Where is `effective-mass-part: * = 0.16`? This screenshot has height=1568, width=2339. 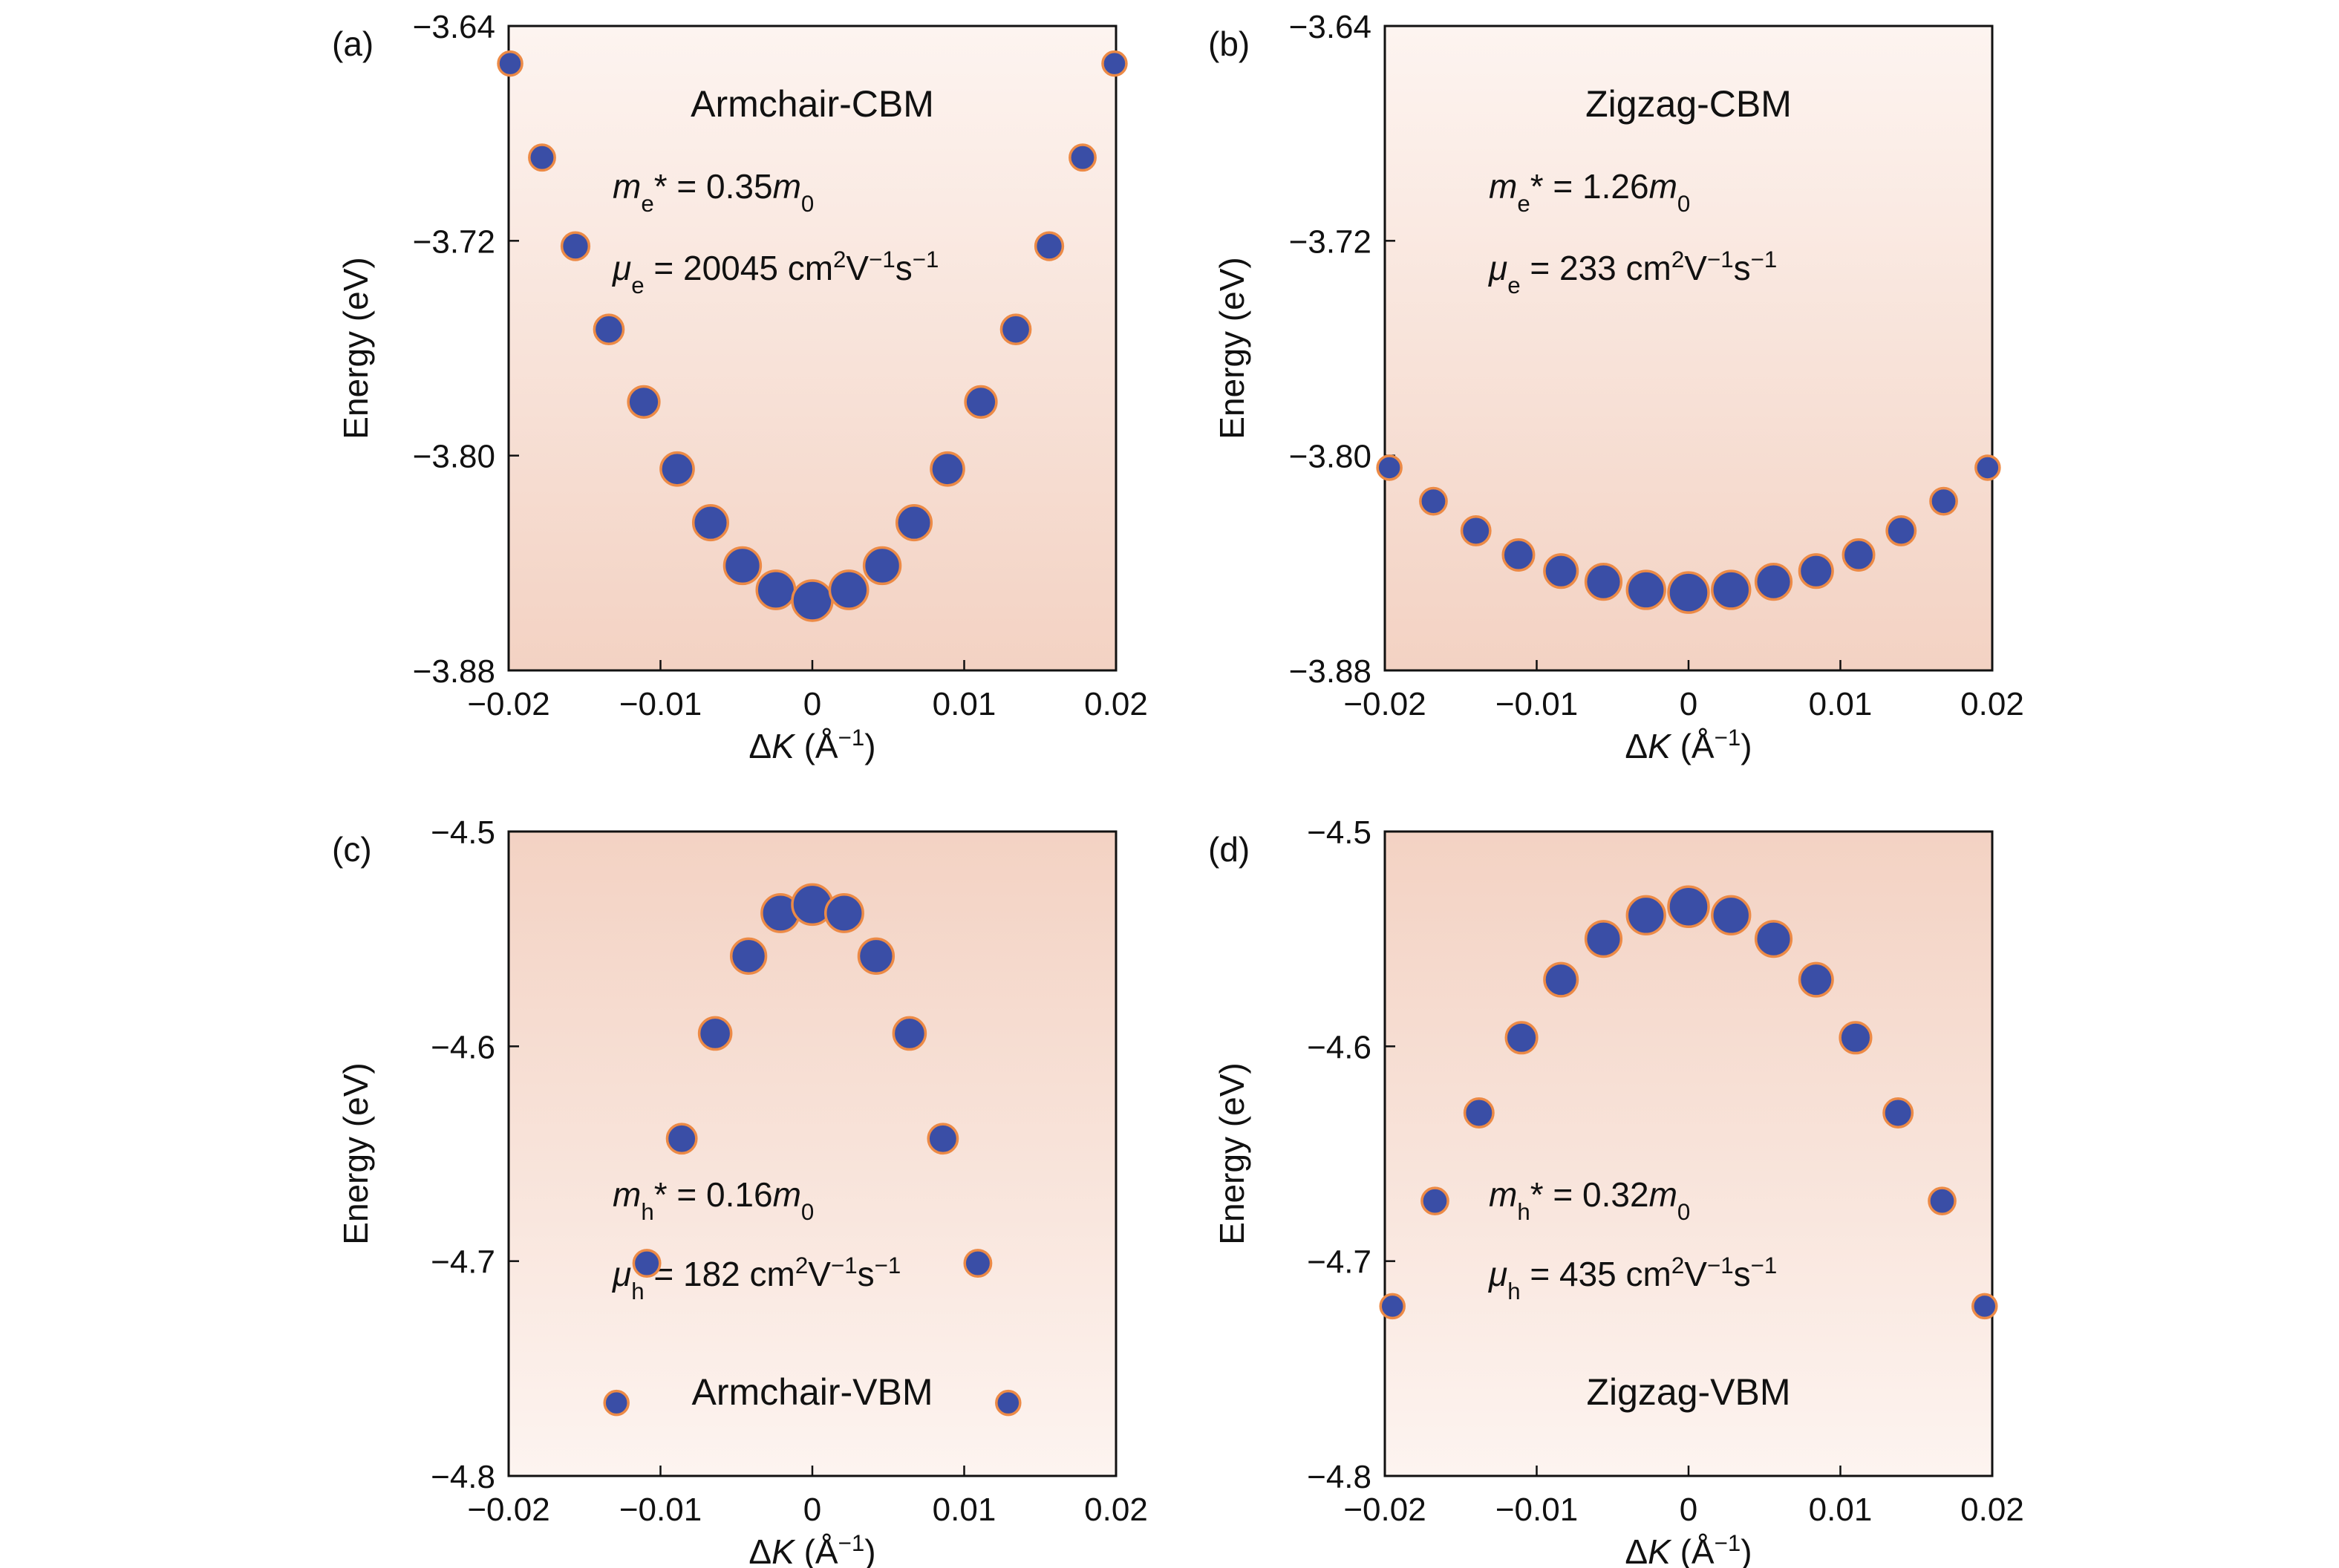
effective-mass-part: * = 0.16 is located at coordinates (713, 1194).